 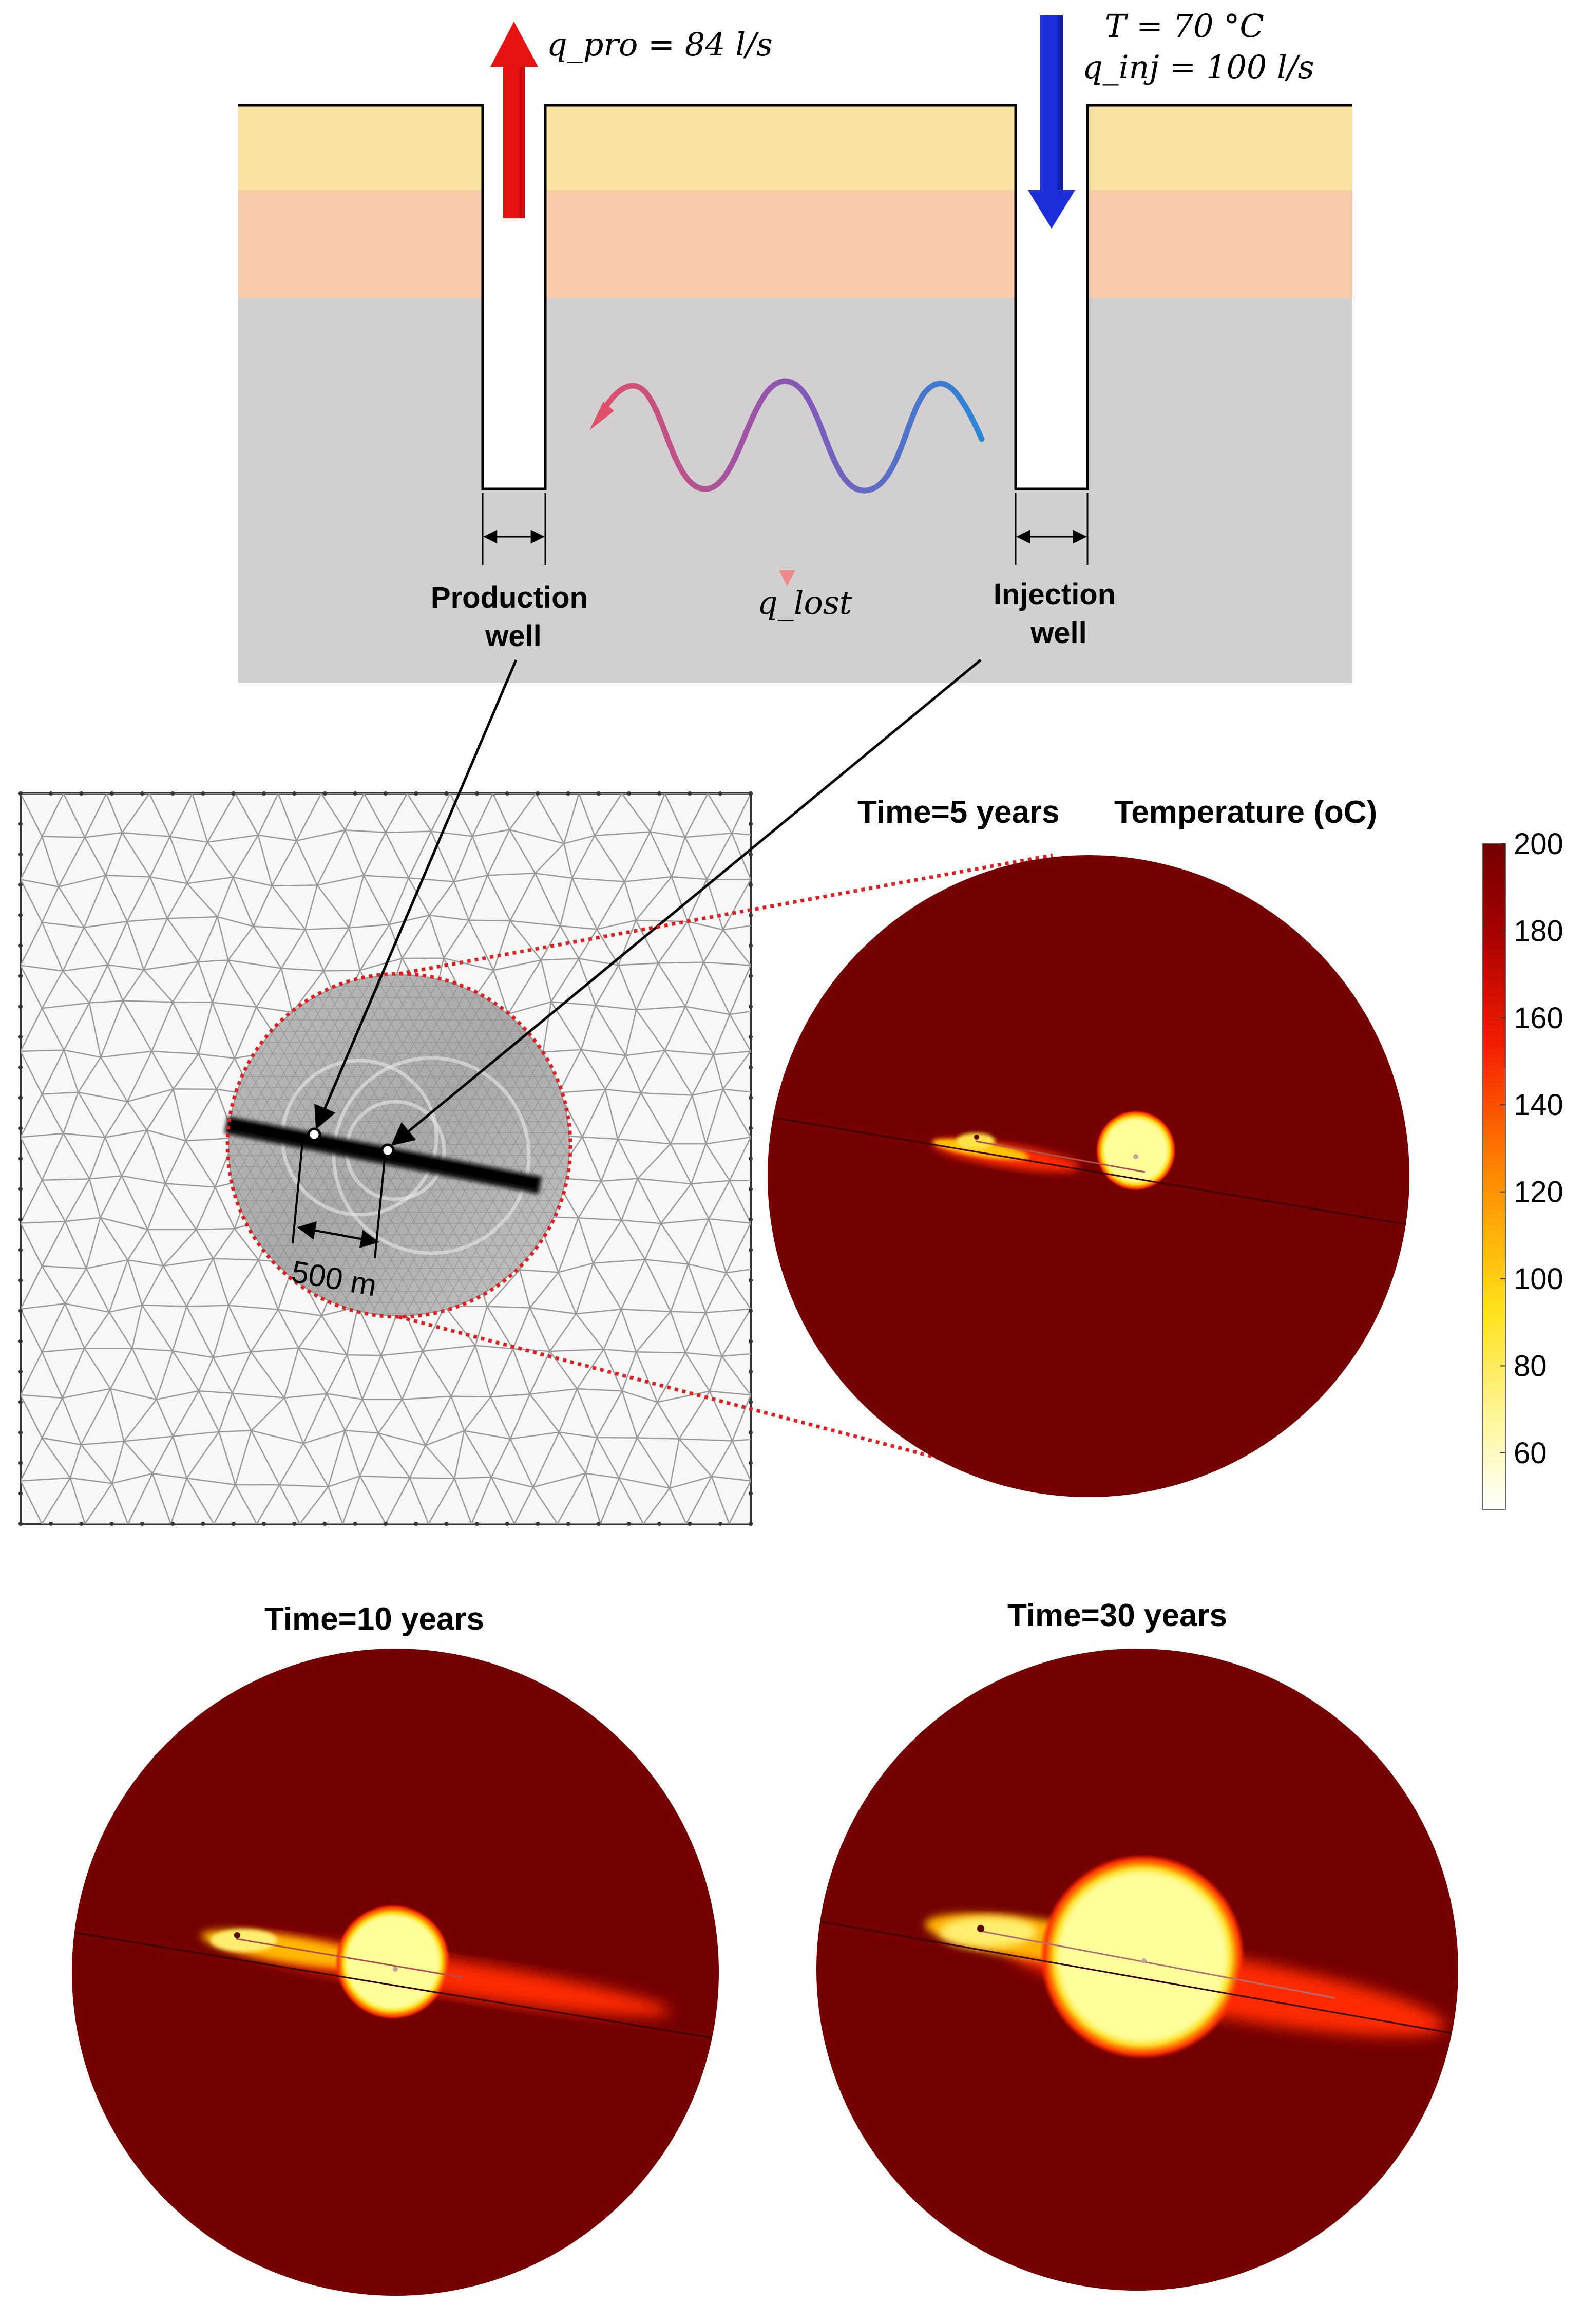 What do you see at coordinates (1531, 1148) in the screenshot?
I see `colorbar-ticks: 200 180 160 140 120 100 80 60` at bounding box center [1531, 1148].